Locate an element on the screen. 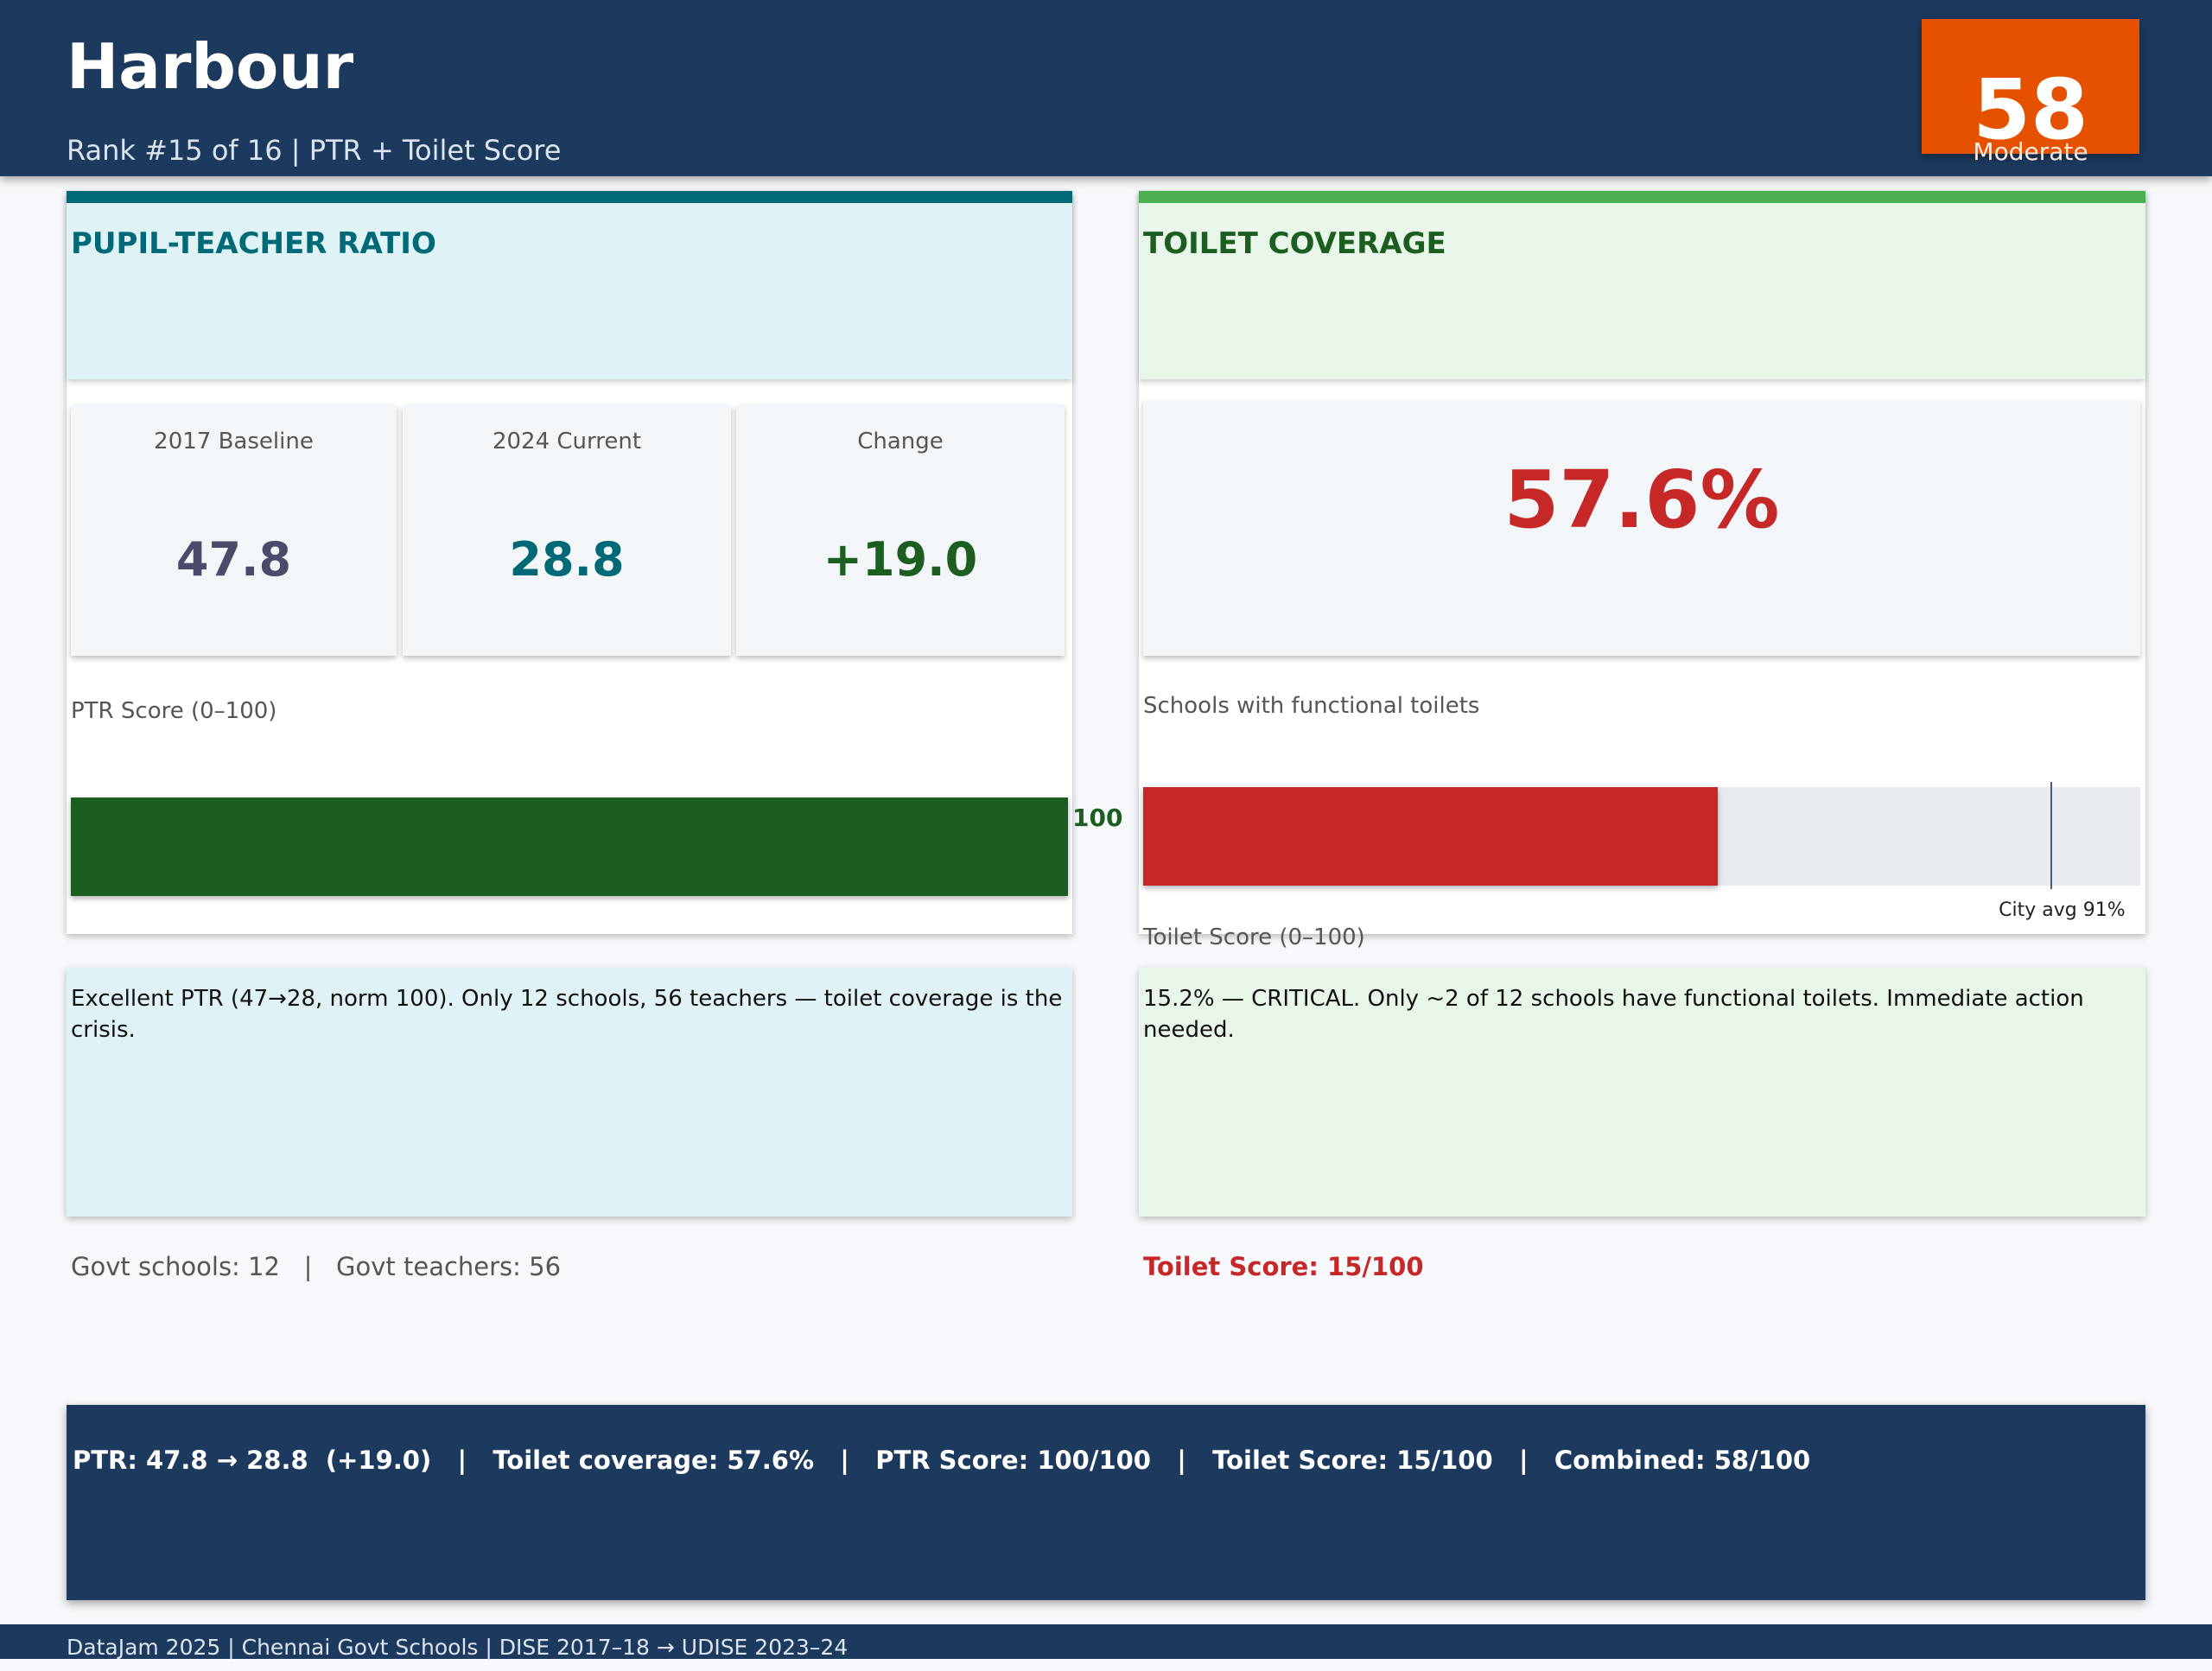 Image resolution: width=2212 pixels, height=1671 pixels. ptr-score-label: PTR Score (0–100) is located at coordinates (174, 711).